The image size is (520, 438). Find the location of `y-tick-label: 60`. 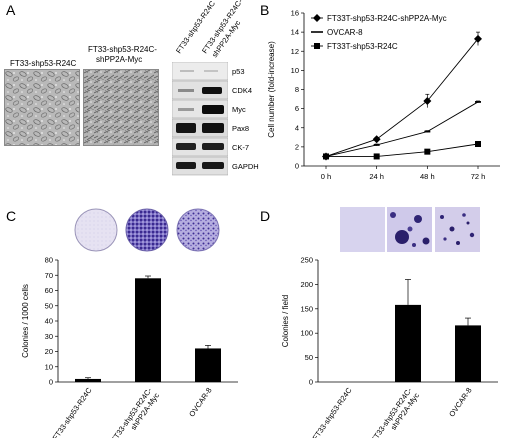

y-tick-label: 60 is located at coordinates (49, 290).